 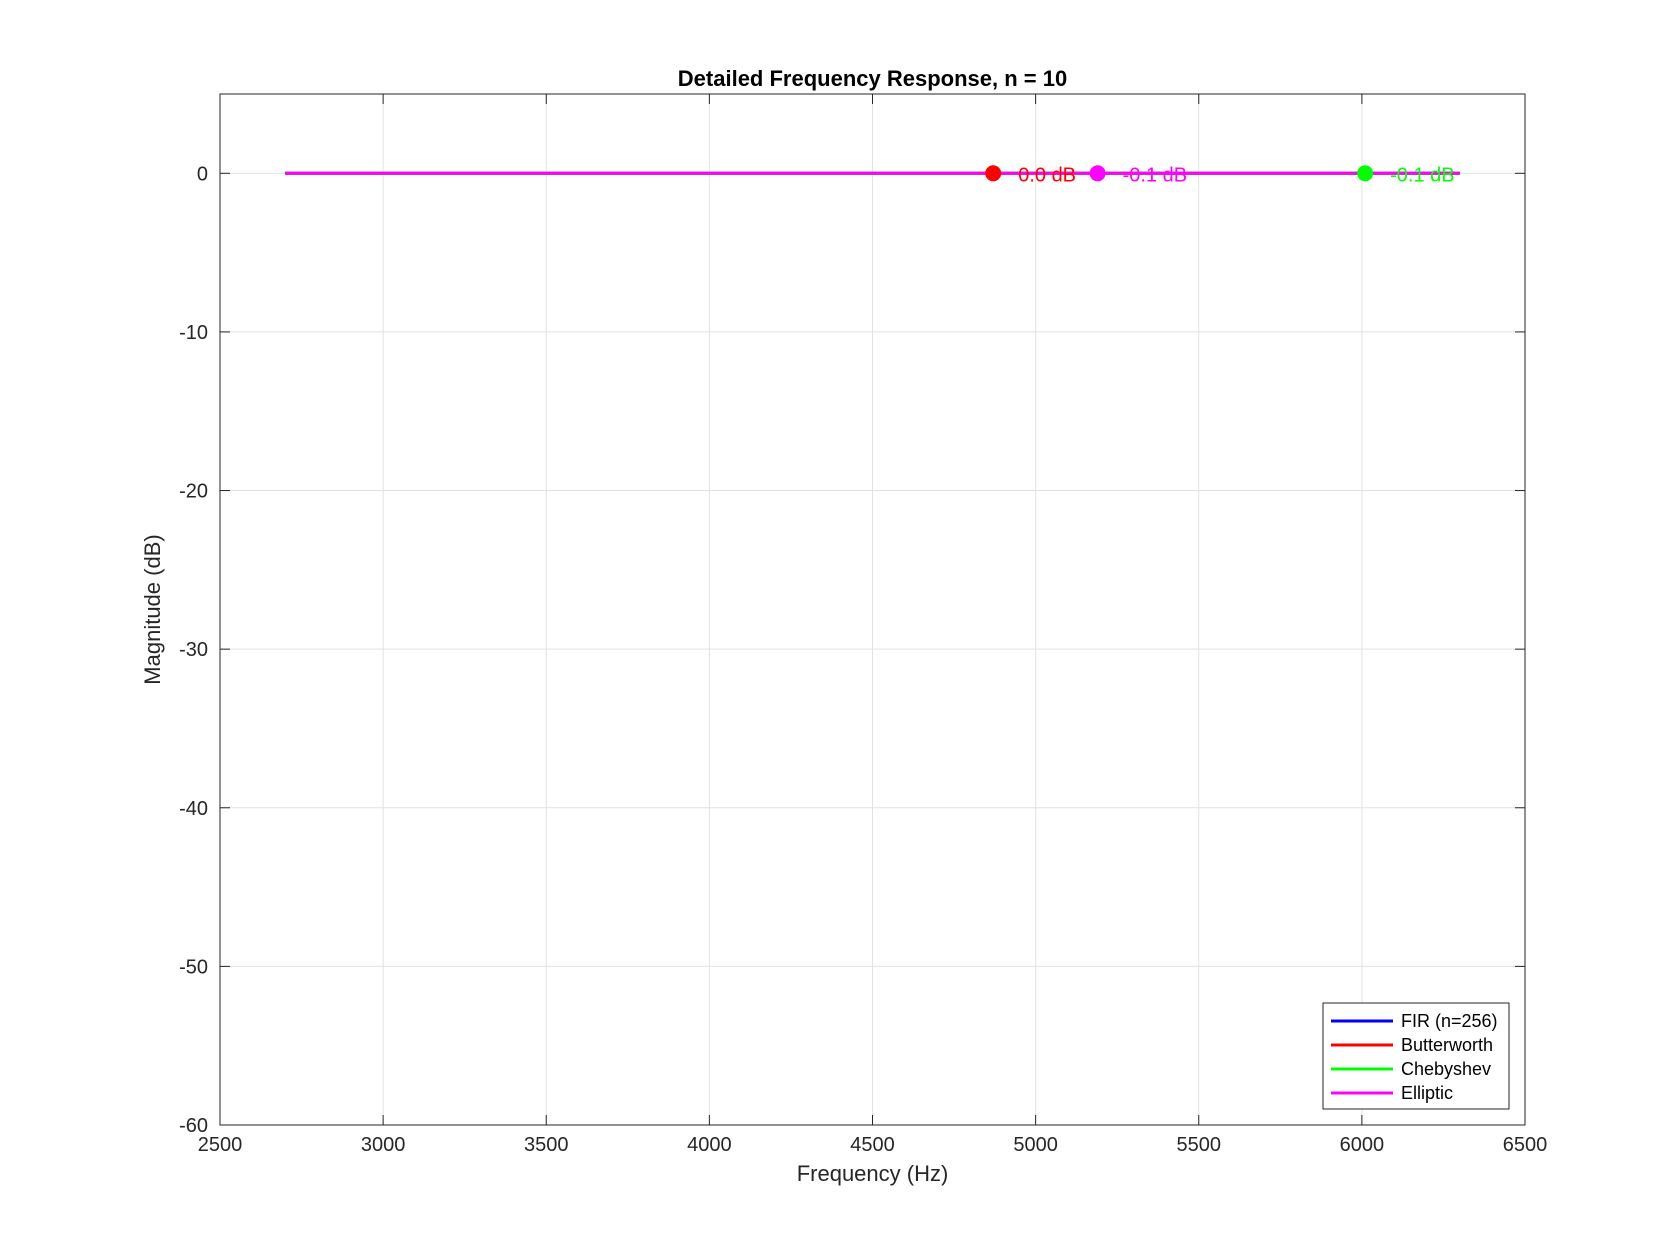 I want to click on x-tick-label: 2500, so click(x=220, y=1145).